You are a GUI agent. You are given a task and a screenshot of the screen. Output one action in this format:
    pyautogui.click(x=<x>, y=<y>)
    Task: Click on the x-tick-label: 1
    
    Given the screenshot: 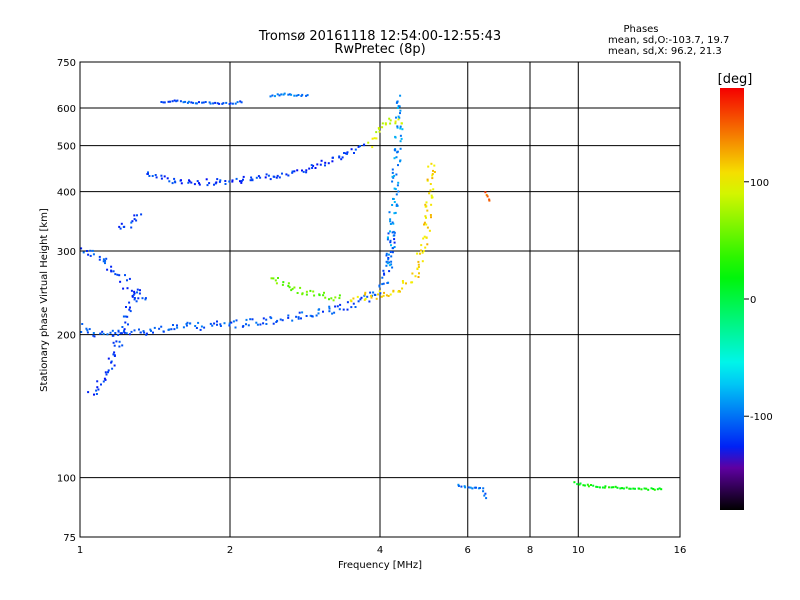 What is the action you would take?
    pyautogui.click(x=80, y=550)
    